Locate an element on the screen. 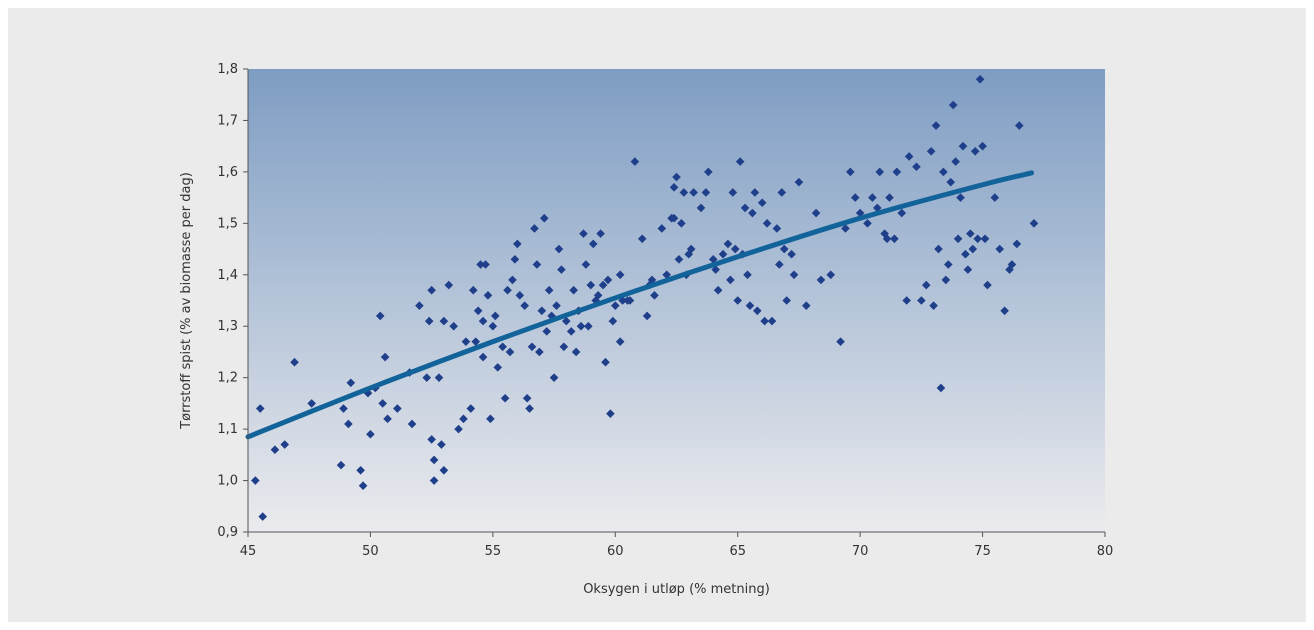 This screenshot has width=1314, height=630. x-tick-label: 50 is located at coordinates (370, 551).